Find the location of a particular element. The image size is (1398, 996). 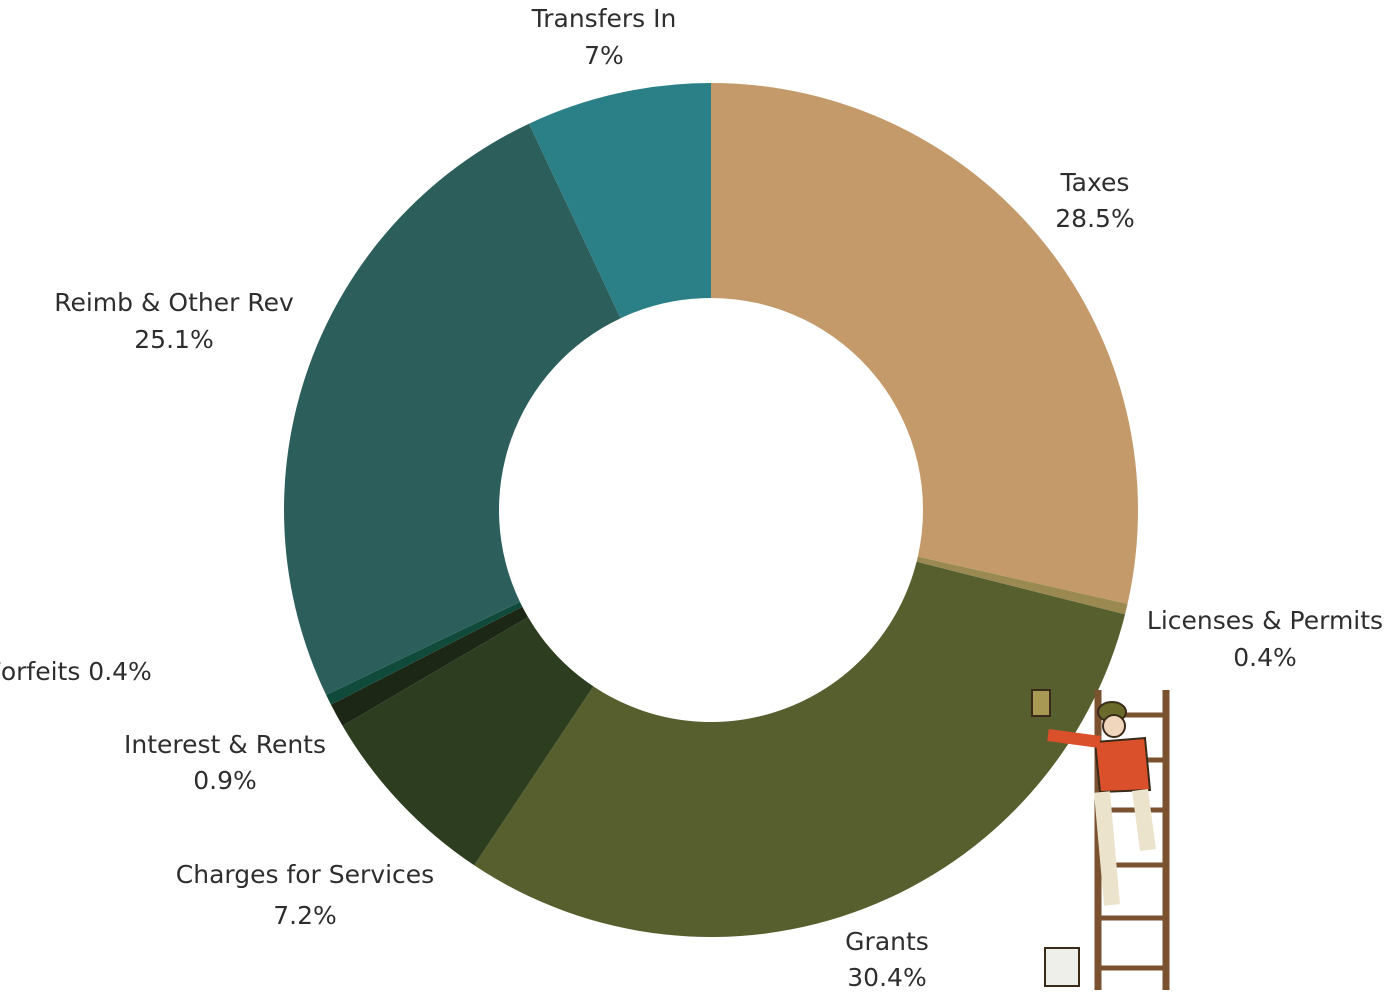

category-label: Transfers In is located at coordinates (604, 18).